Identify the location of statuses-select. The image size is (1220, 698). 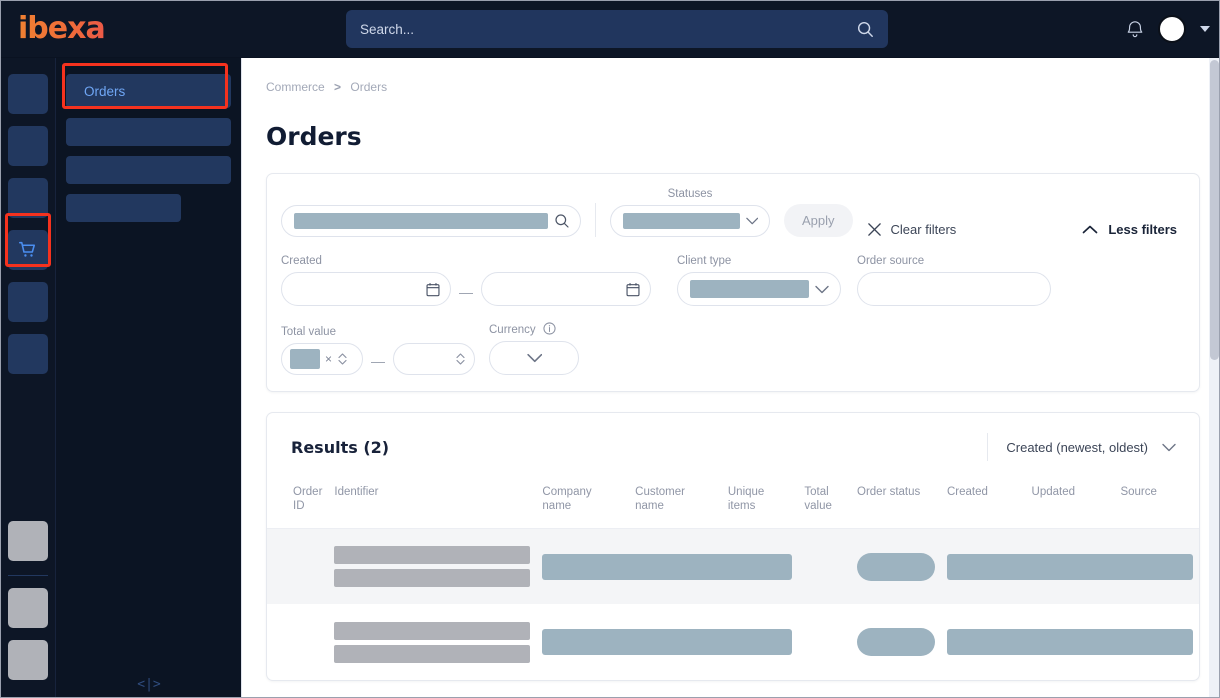
(690, 221).